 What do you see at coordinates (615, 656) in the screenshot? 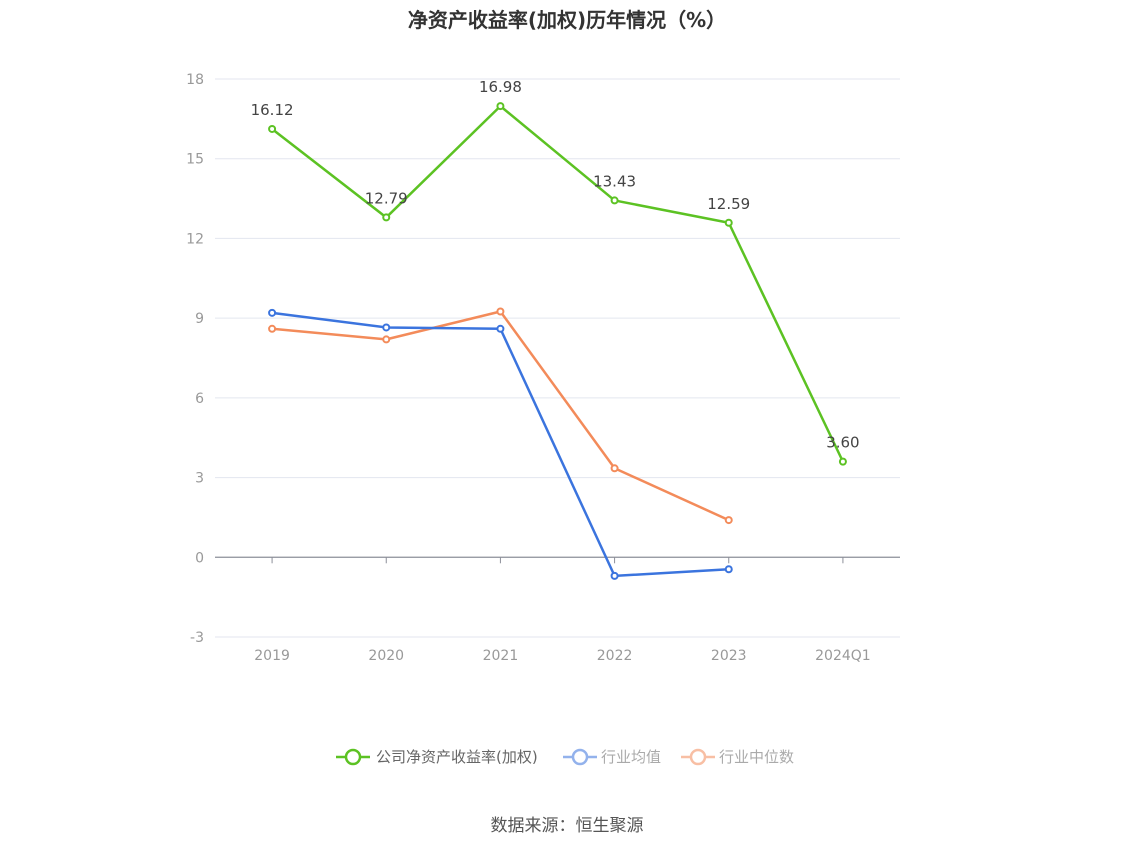
I see `x-tick-label: 2022` at bounding box center [615, 656].